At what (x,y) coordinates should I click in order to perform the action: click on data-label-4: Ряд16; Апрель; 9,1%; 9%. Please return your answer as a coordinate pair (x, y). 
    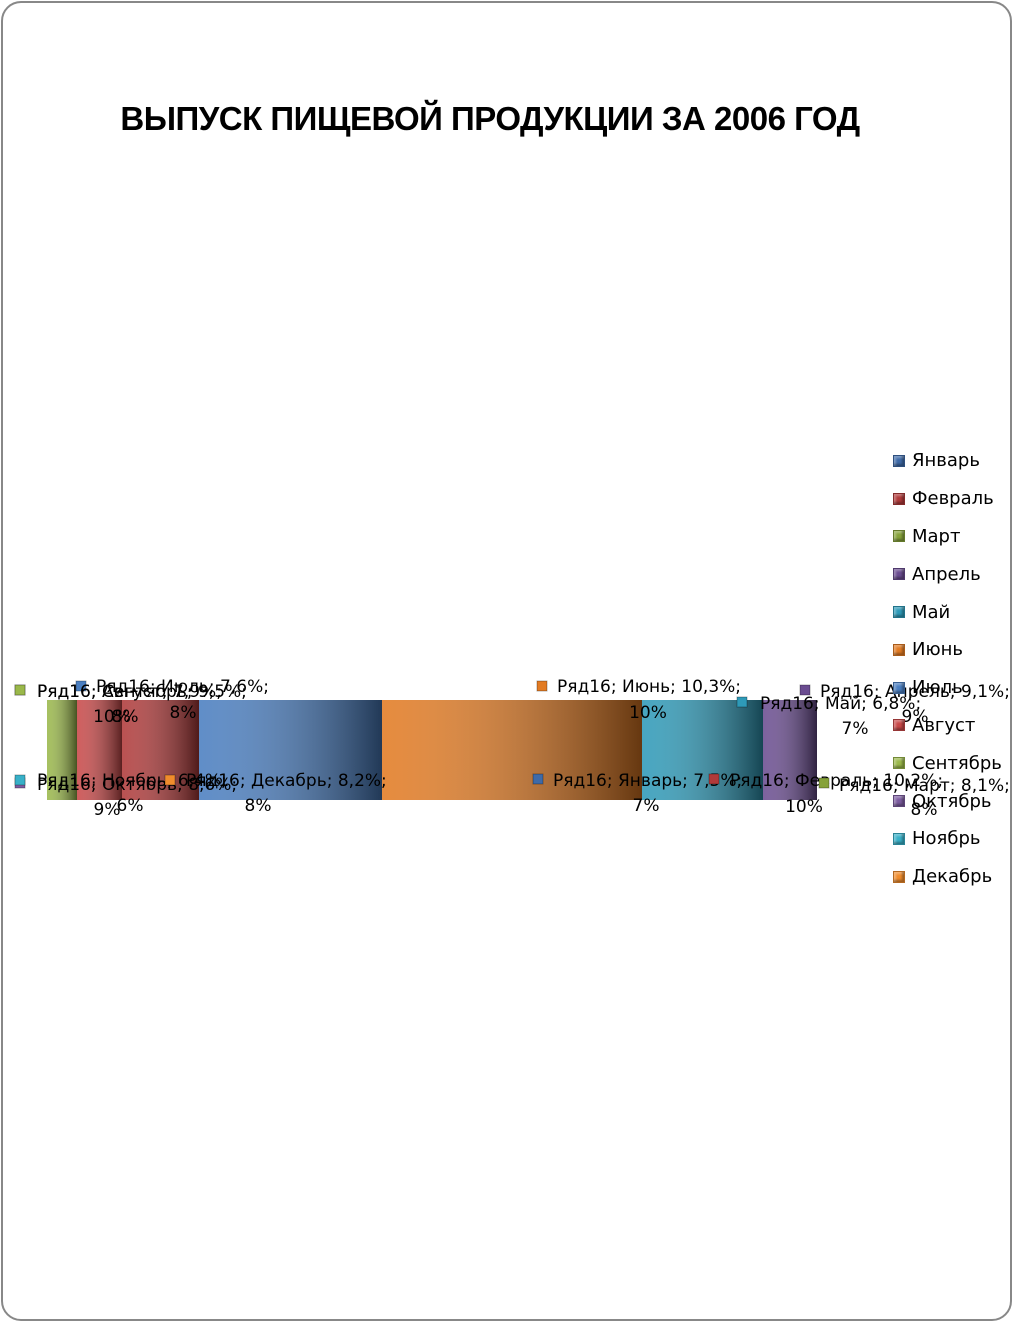
    Looking at the image, I should click on (915, 704).